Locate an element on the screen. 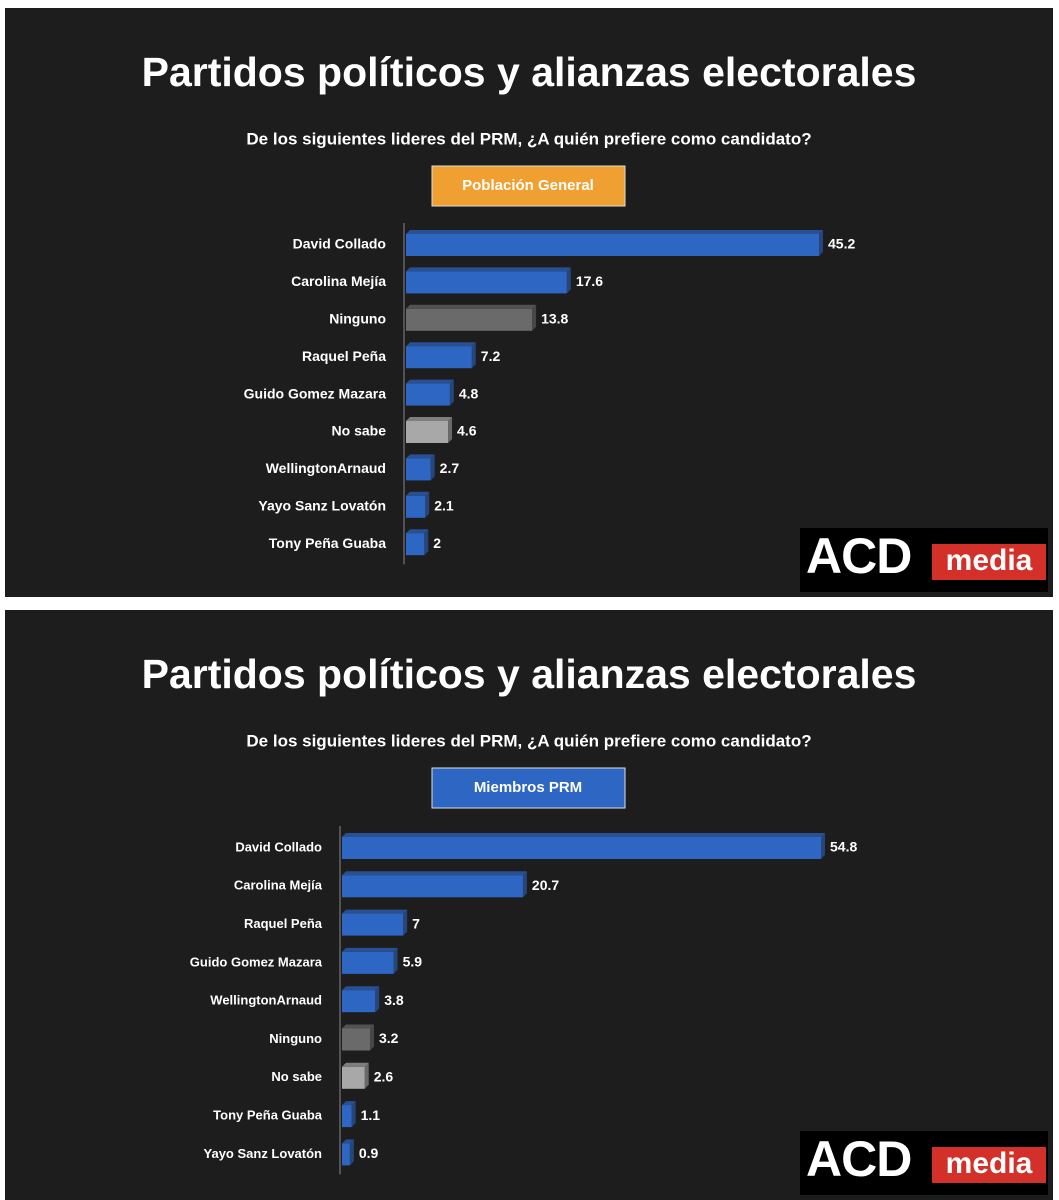  value-label: 4.6 is located at coordinates (467, 431).